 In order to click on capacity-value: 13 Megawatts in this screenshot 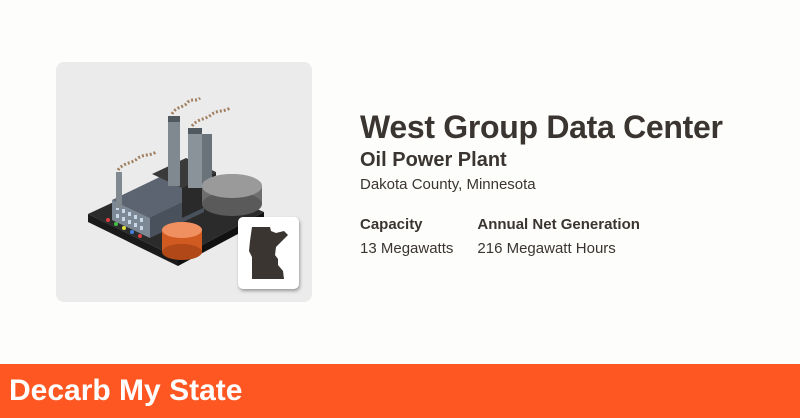, I will do `click(407, 248)`.